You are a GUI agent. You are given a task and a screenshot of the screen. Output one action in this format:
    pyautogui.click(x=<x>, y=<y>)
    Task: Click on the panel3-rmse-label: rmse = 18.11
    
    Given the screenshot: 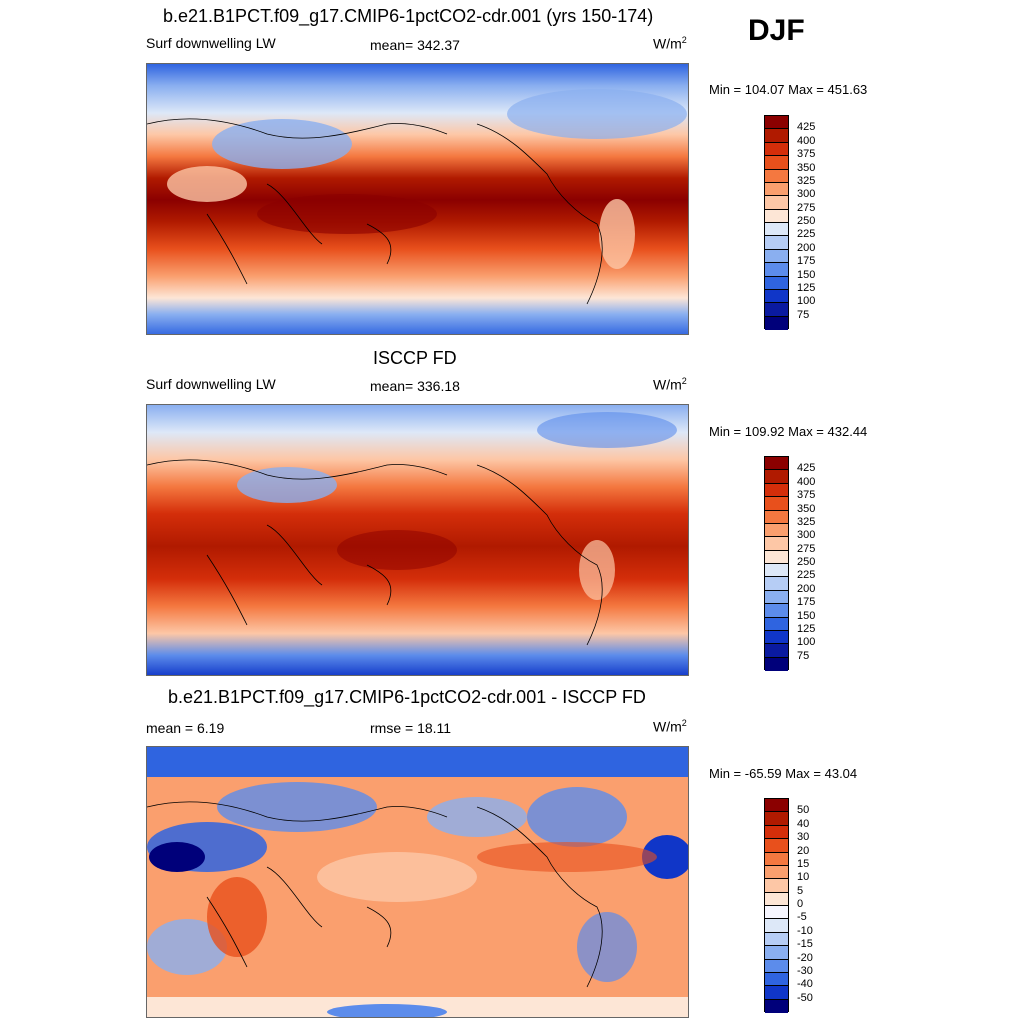 What is the action you would take?
    pyautogui.click(x=411, y=728)
    